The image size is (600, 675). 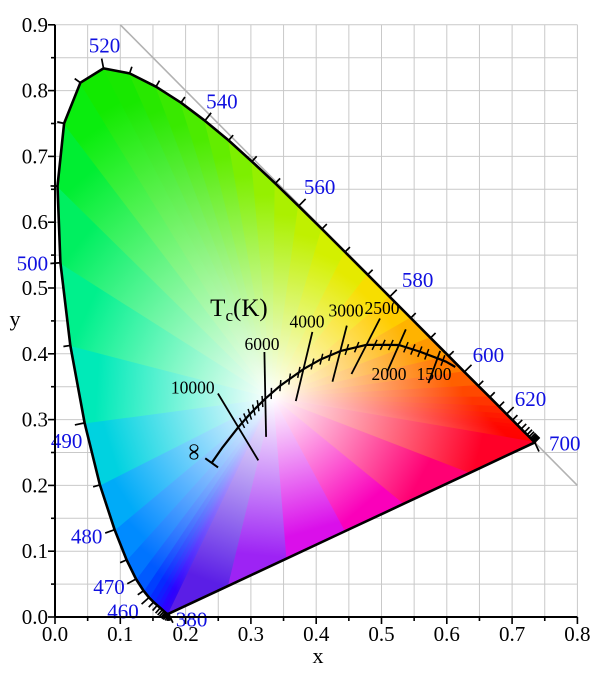 I want to click on wavelength-label-490: 490, so click(x=67, y=441).